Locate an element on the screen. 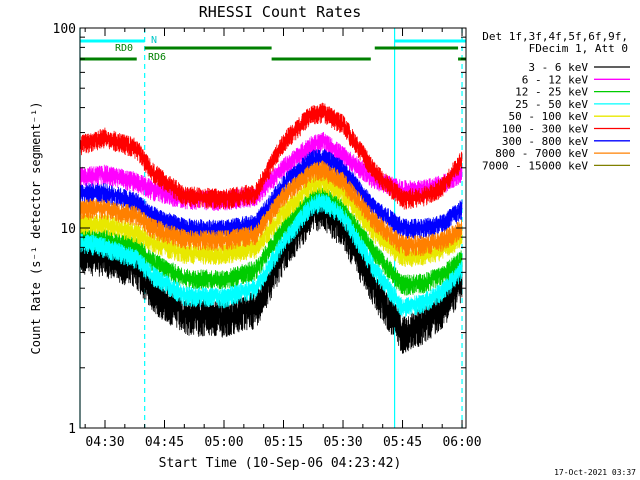  legend-label-7: 300 - 800 keV is located at coordinates (545, 141).